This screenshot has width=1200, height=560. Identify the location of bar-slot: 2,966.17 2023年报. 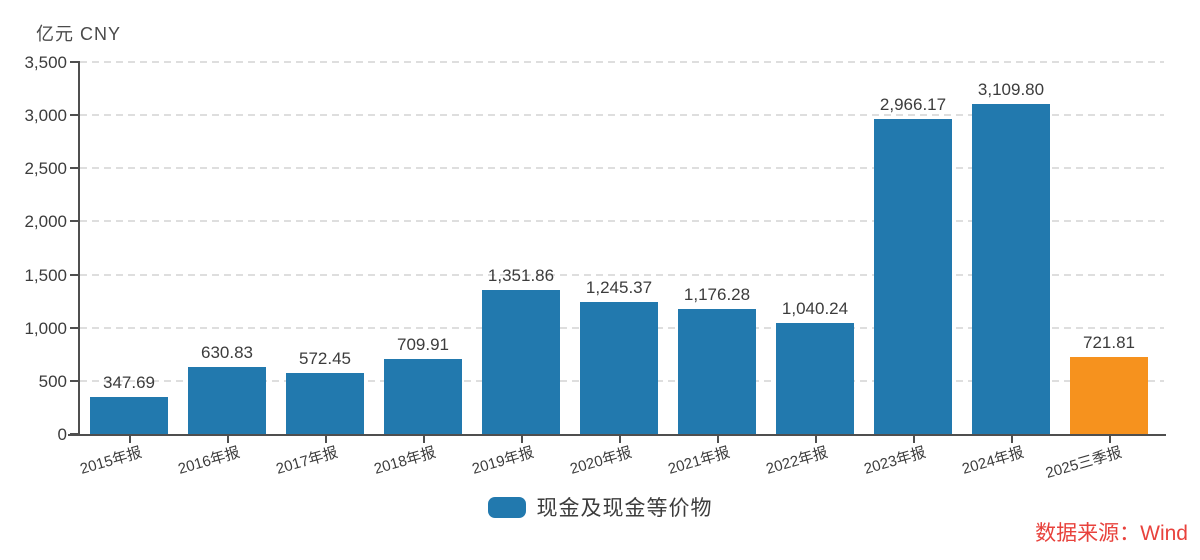
(912, 270).